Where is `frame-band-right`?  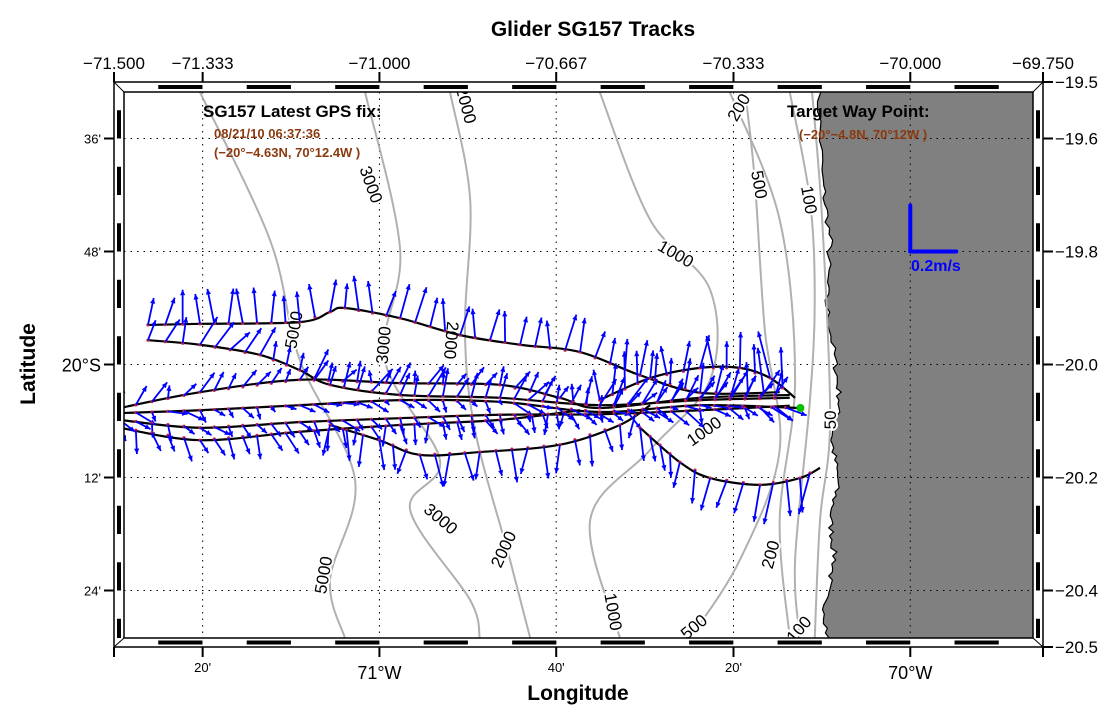
frame-band-right is located at coordinates (1038, 463).